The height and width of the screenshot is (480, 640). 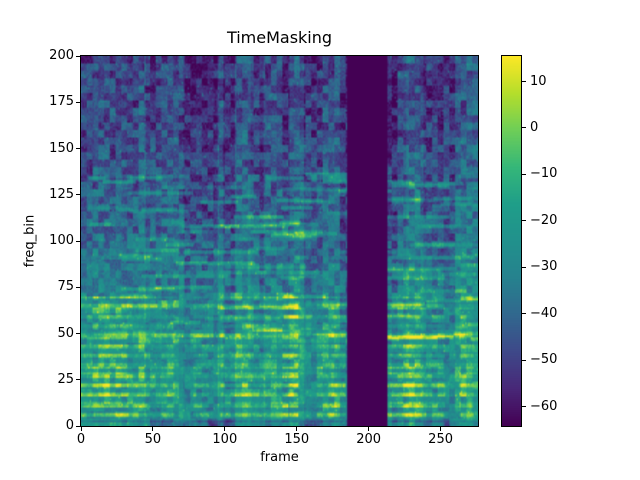 I want to click on colorbar-tick-label: 10, so click(x=538, y=81).